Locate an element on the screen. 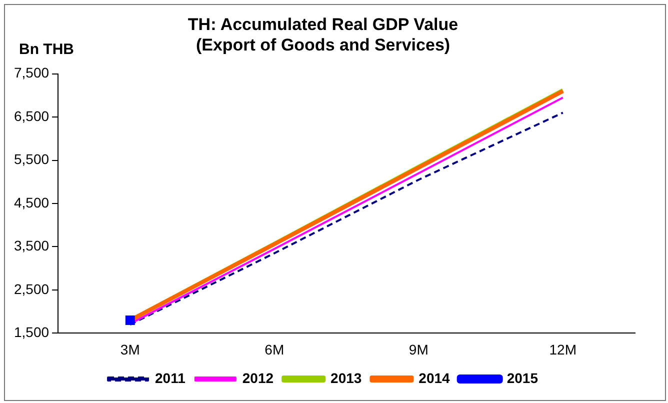  legend-label: 2015 is located at coordinates (522, 378).